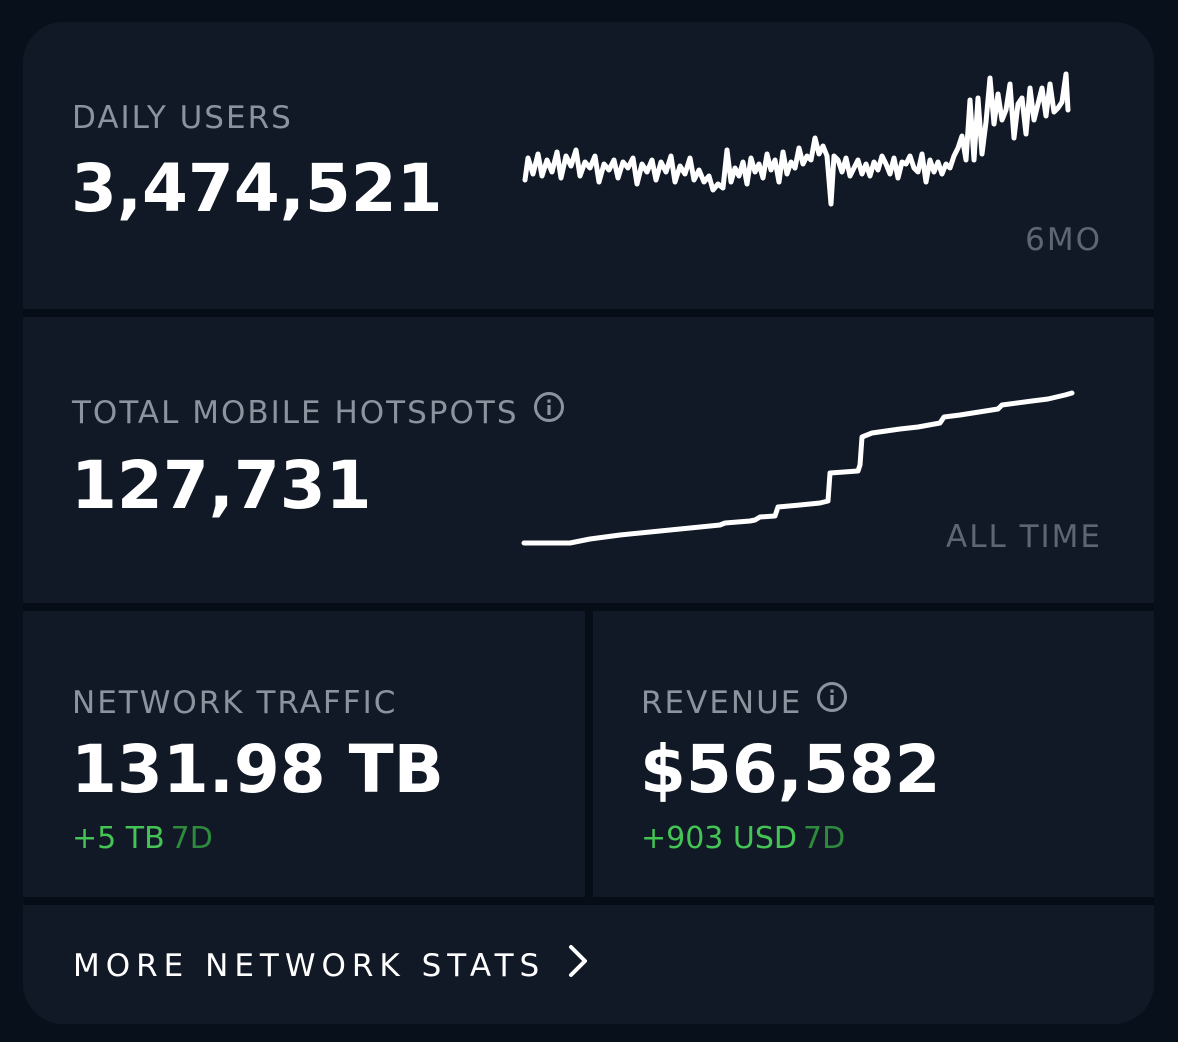 Image resolution: width=1178 pixels, height=1042 pixels. Describe the element at coordinates (719, 838) in the screenshot. I see `revenue-delta-value: +903 USD` at that location.